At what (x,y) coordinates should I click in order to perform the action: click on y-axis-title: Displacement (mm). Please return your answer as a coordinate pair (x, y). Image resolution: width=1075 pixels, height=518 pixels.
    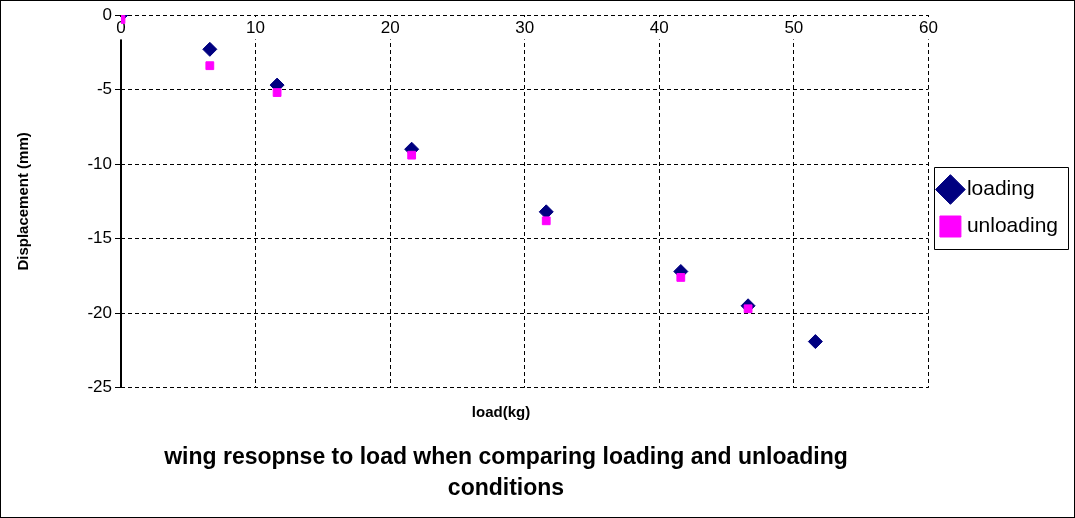
    Looking at the image, I should click on (23, 201).